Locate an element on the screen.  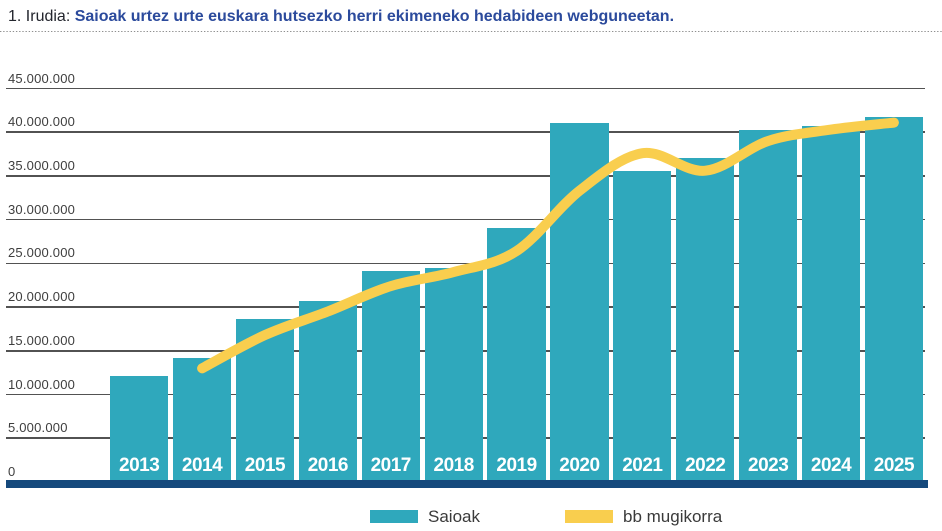
bar-2019: 2019 is located at coordinates (516, 355).